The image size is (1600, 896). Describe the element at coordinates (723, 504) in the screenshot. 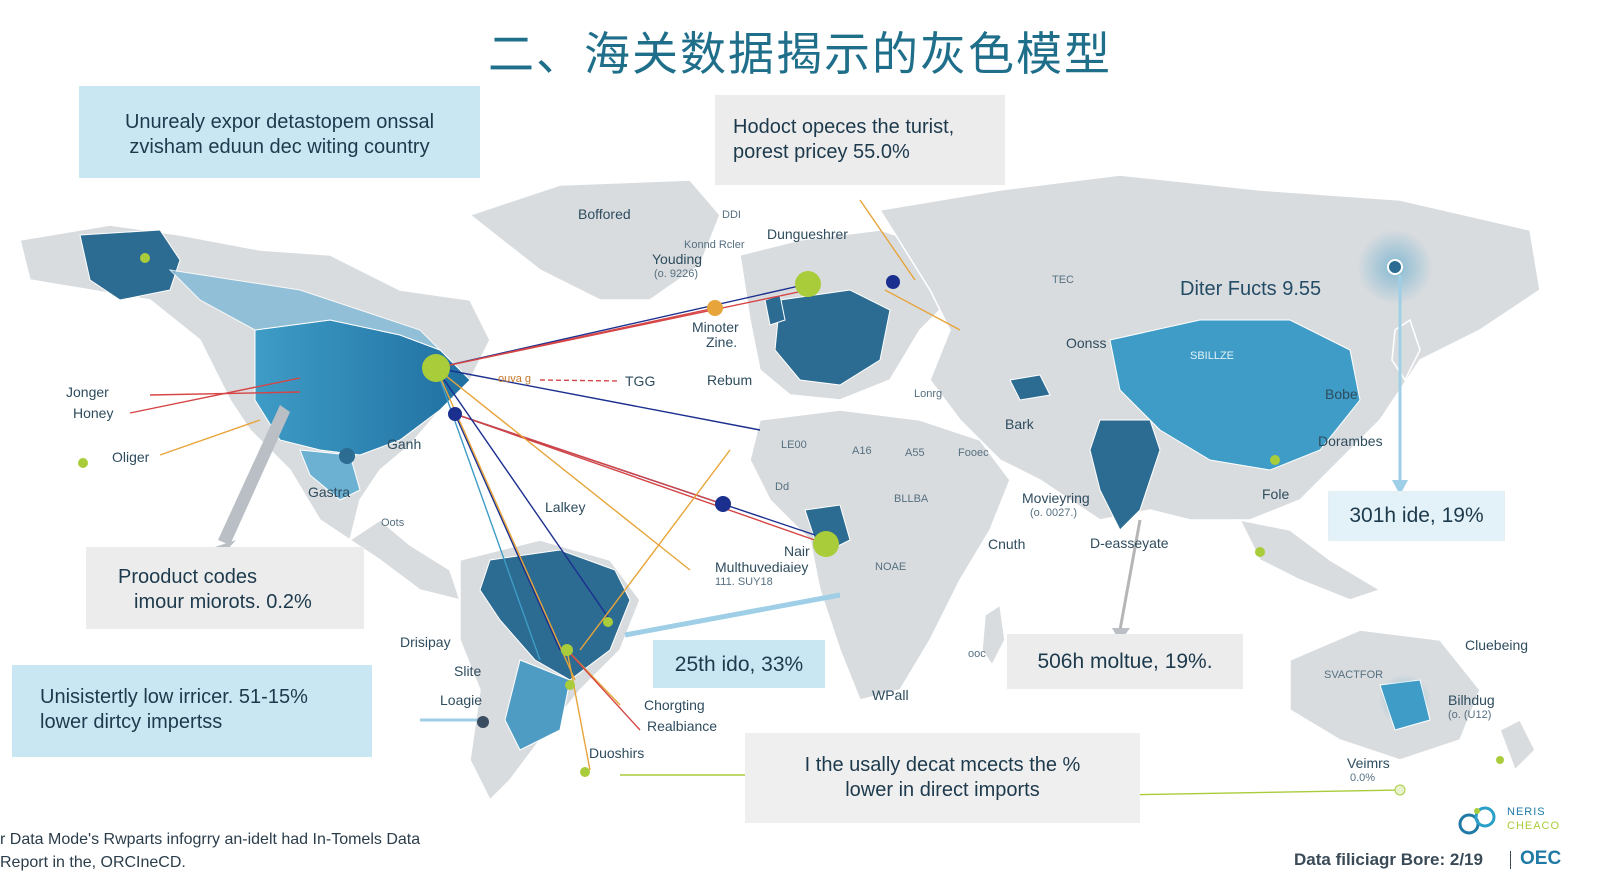

I see `node-west-africa` at that location.